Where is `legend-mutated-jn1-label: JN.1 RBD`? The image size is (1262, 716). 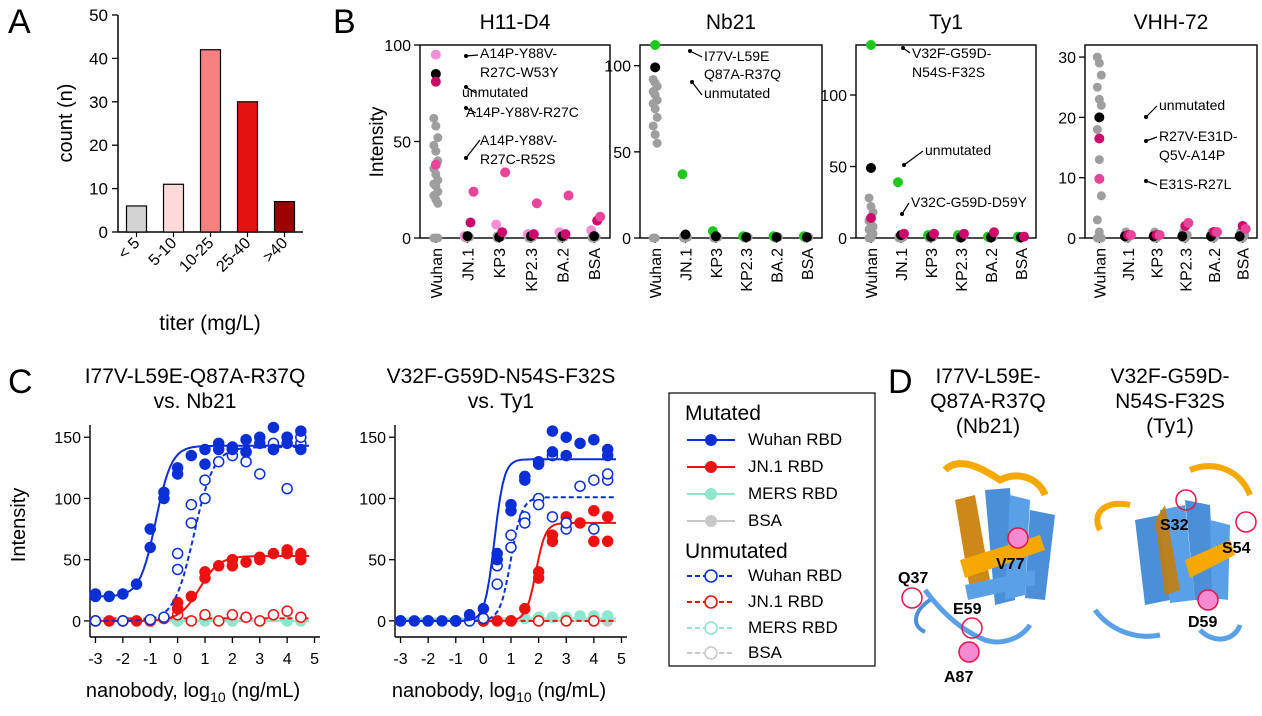 legend-mutated-jn1-label: JN.1 RBD is located at coordinates (786, 466).